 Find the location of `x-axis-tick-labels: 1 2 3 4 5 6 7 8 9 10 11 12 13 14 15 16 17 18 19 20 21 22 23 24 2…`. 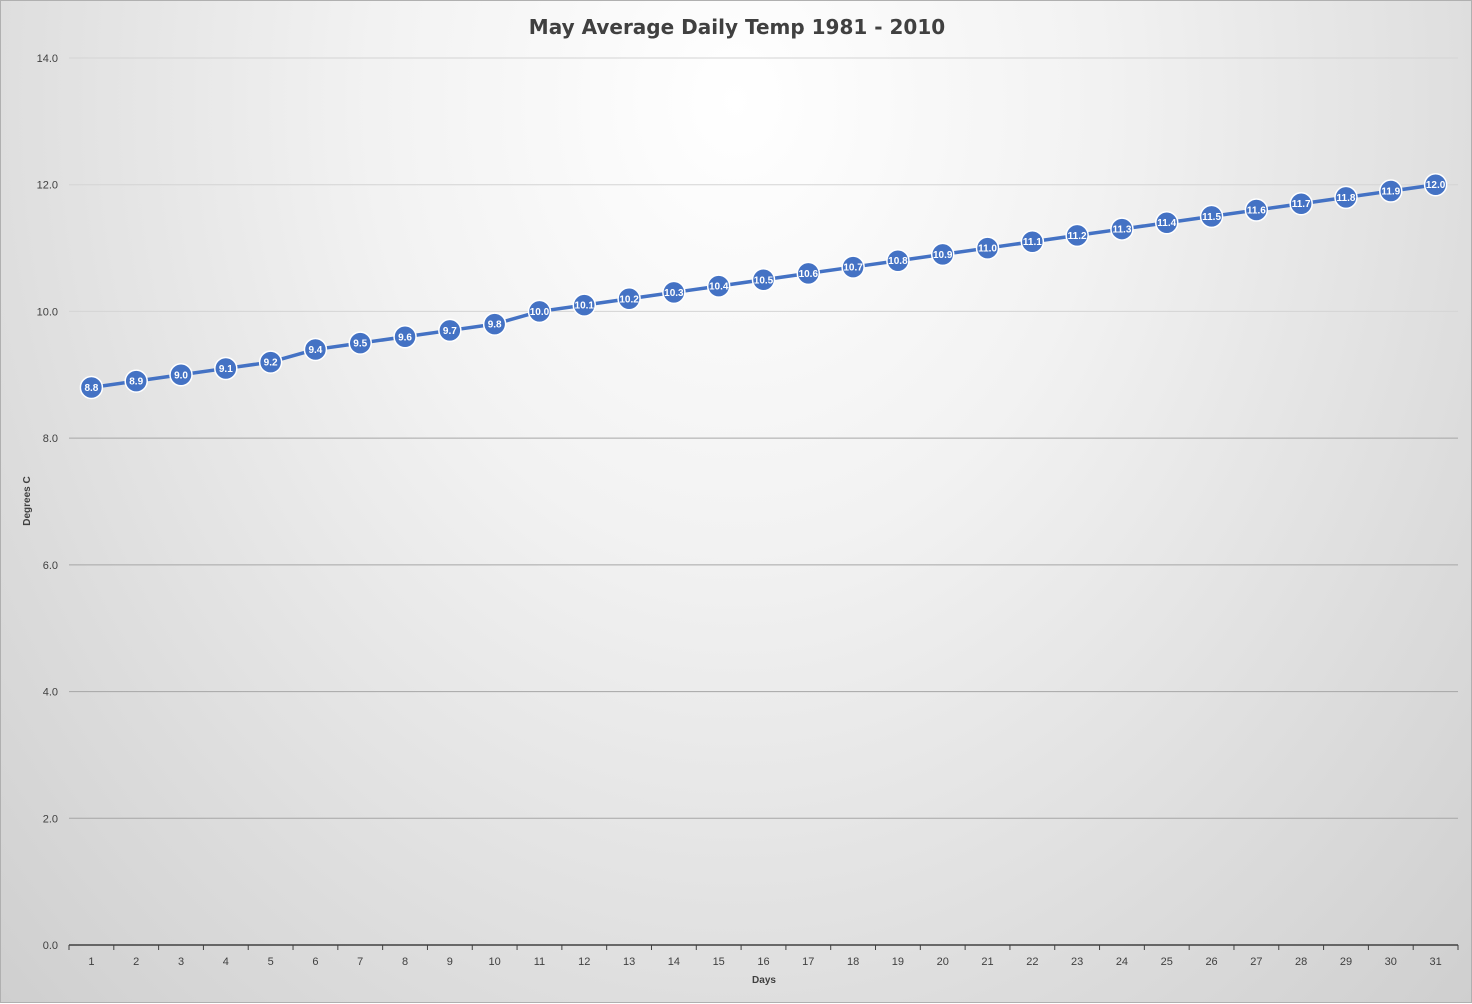

x-axis-tick-labels: 1 2 3 4 5 6 7 8 9 10 11 12 13 14 15 16 17 18 19 20 21 22 23 24 2… is located at coordinates (764, 962).